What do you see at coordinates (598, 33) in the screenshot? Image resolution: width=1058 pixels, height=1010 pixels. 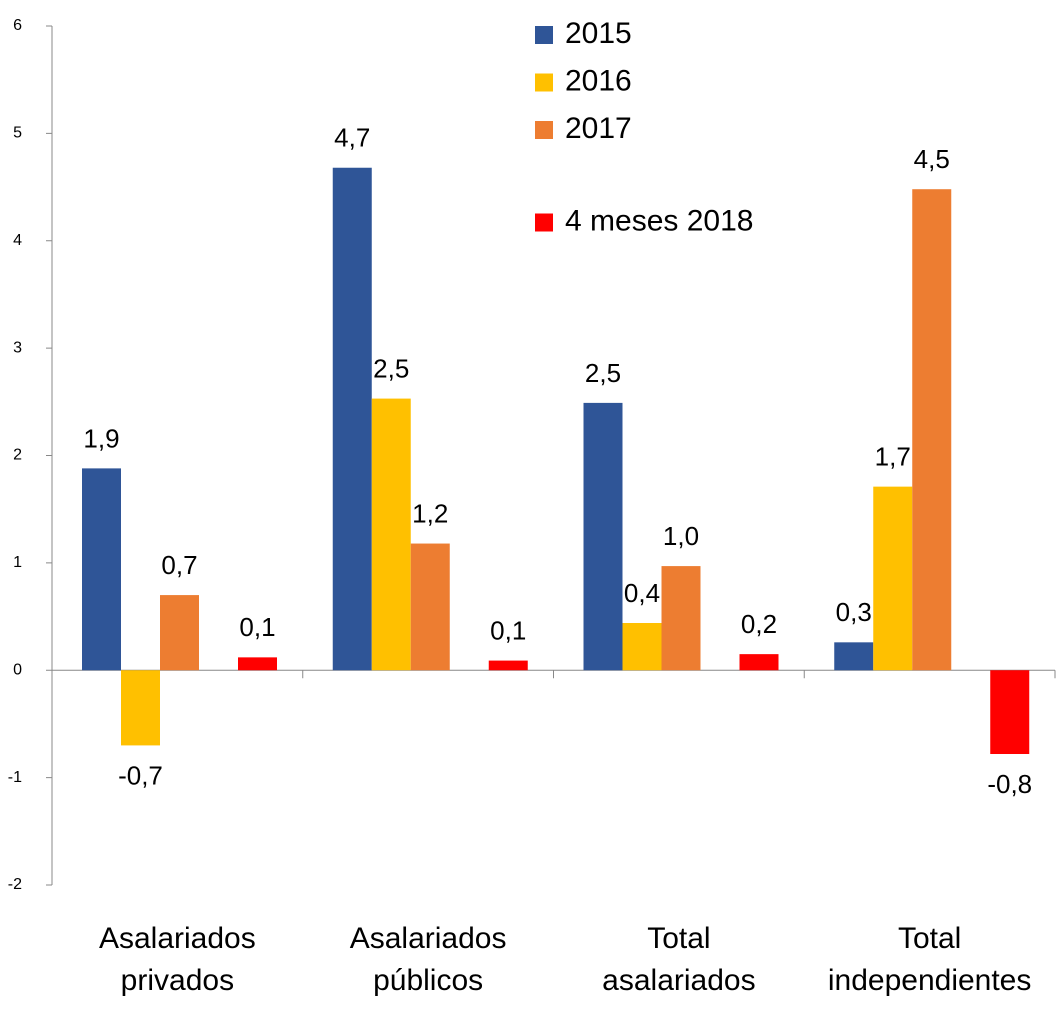 I see `legend-label: 2015` at bounding box center [598, 33].